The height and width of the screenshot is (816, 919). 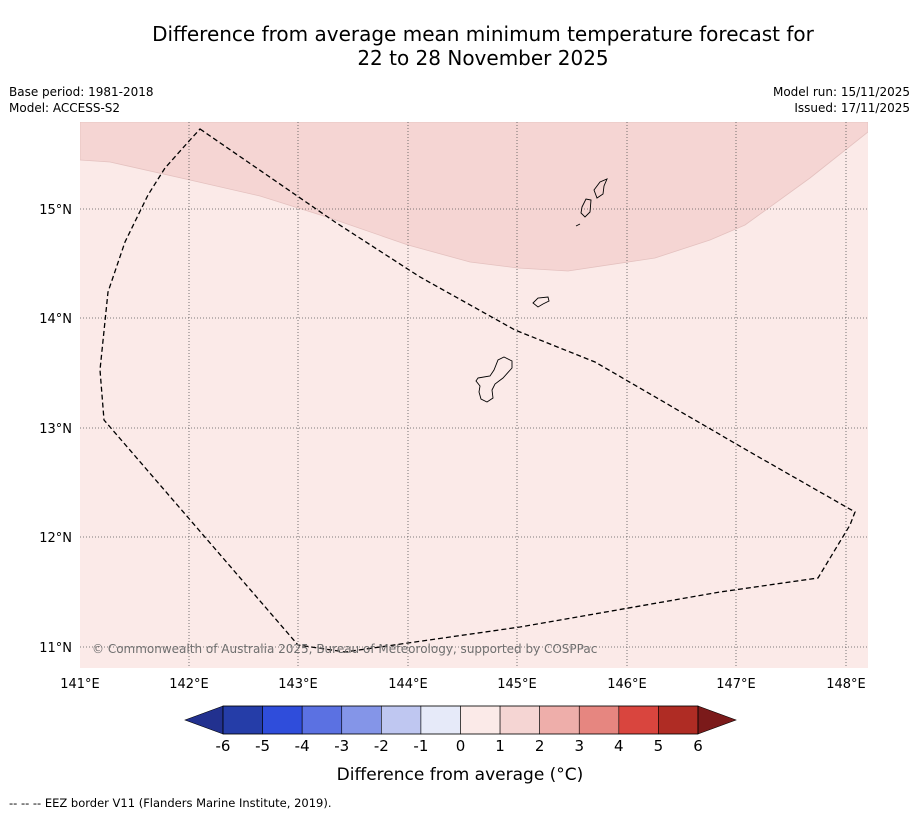 I want to click on colorbar-tick-label: -4, so click(x=302, y=746).